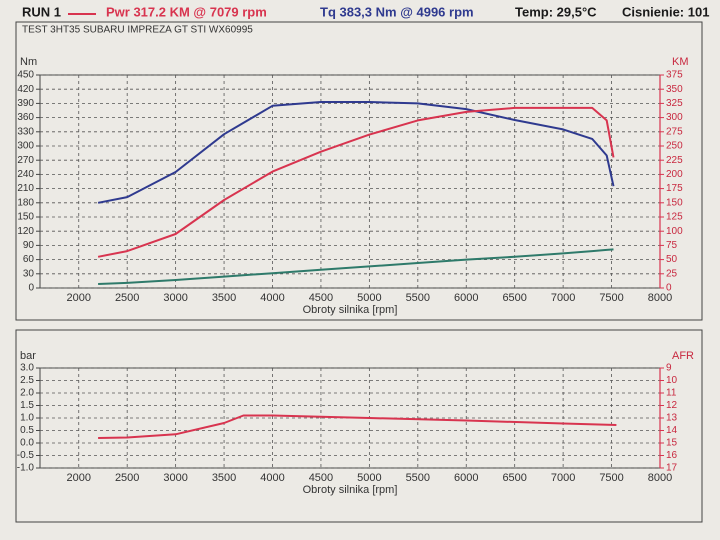  What do you see at coordinates (25, 89) in the screenshot?
I see `y-tick-label: 420` at bounding box center [25, 89].